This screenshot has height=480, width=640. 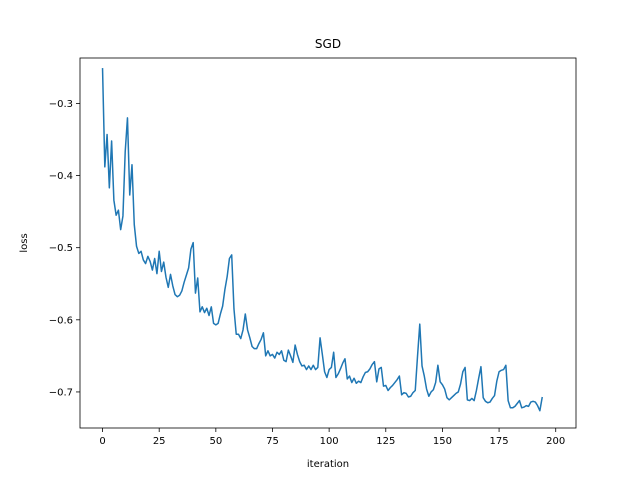 What do you see at coordinates (328, 44) in the screenshot?
I see `chart-title: SGD` at bounding box center [328, 44].